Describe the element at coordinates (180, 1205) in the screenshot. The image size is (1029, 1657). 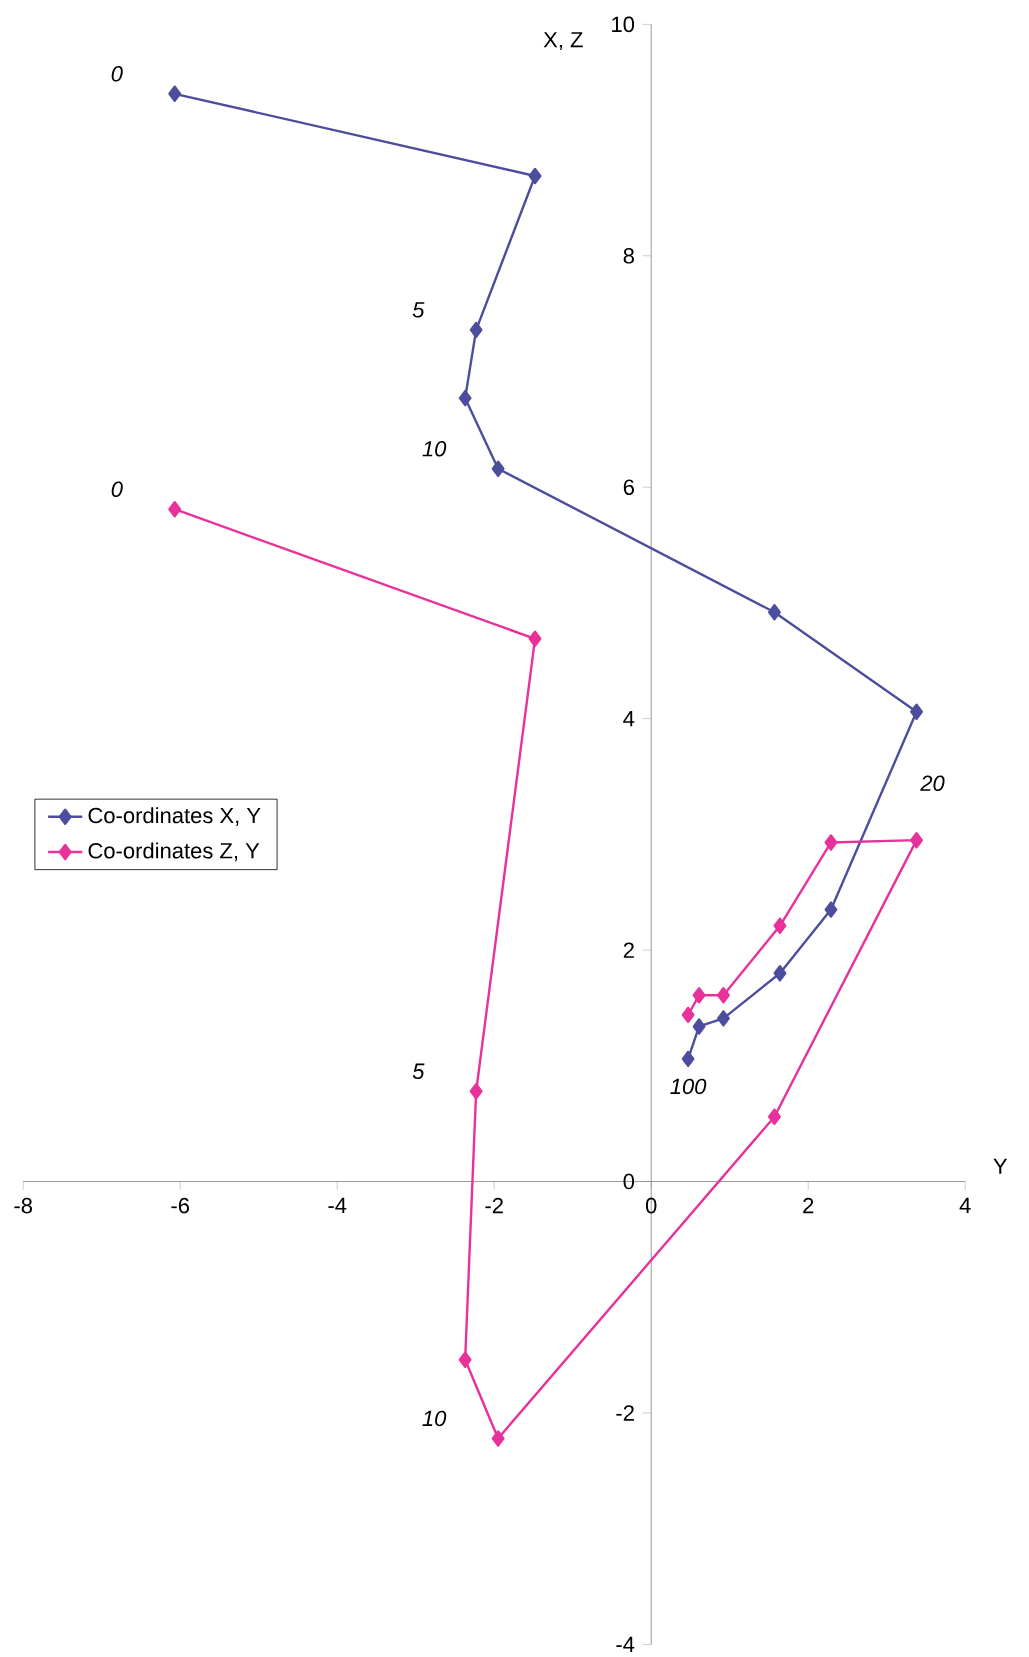
I see `x-tick-label: -6` at that location.